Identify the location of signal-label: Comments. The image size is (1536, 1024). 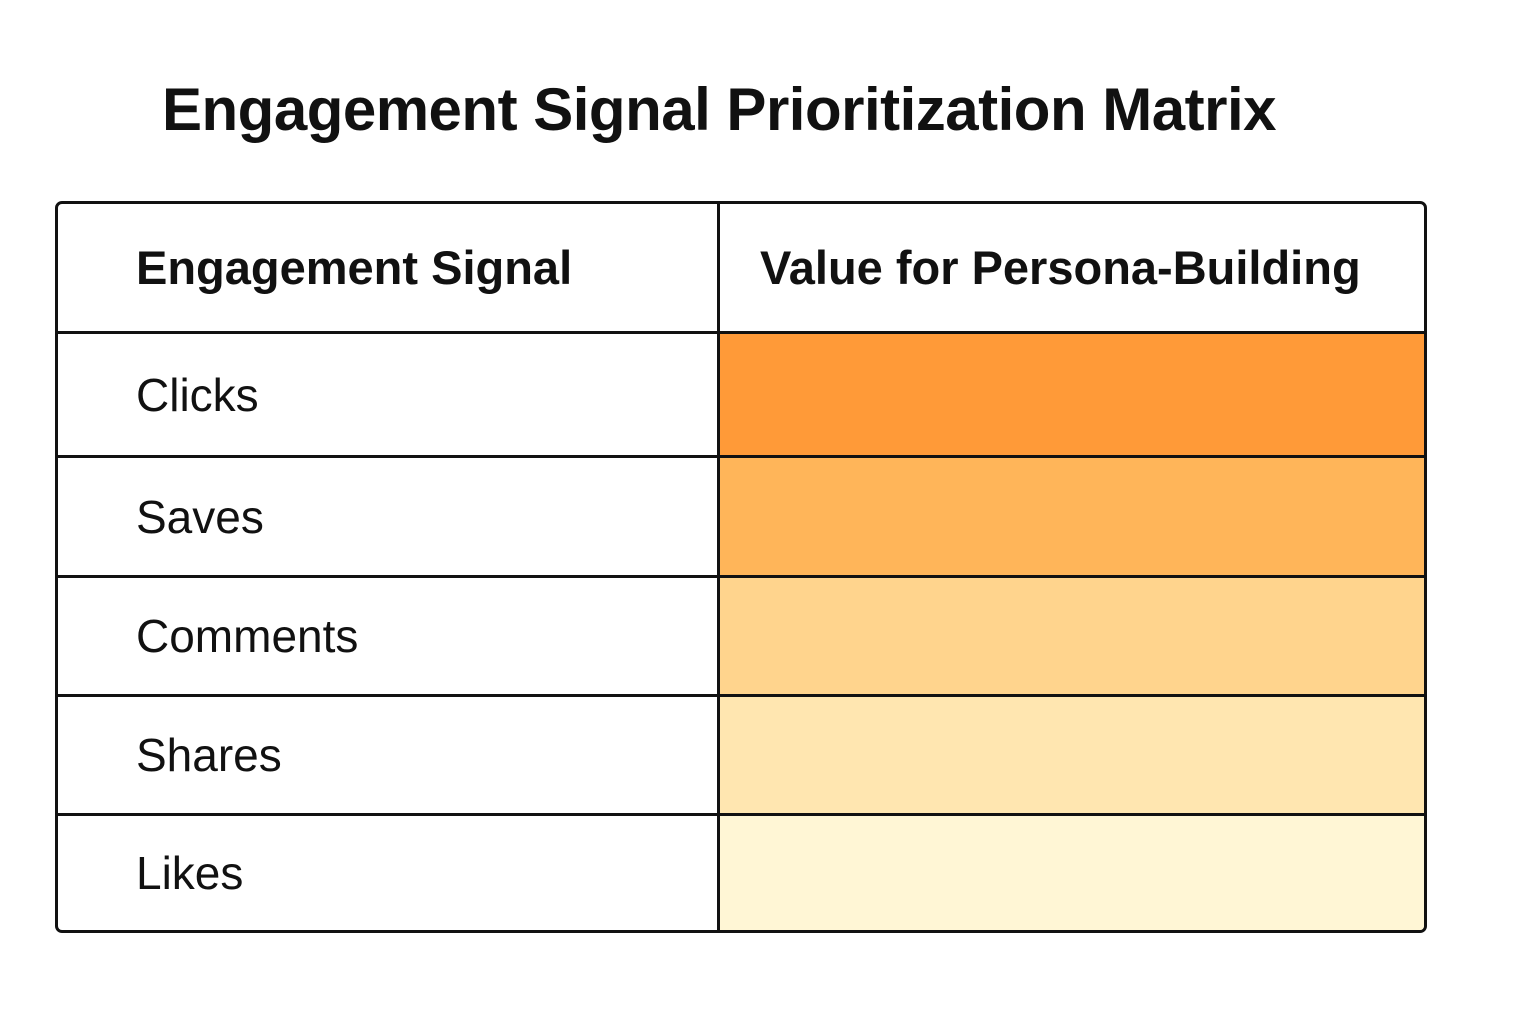
(389, 636).